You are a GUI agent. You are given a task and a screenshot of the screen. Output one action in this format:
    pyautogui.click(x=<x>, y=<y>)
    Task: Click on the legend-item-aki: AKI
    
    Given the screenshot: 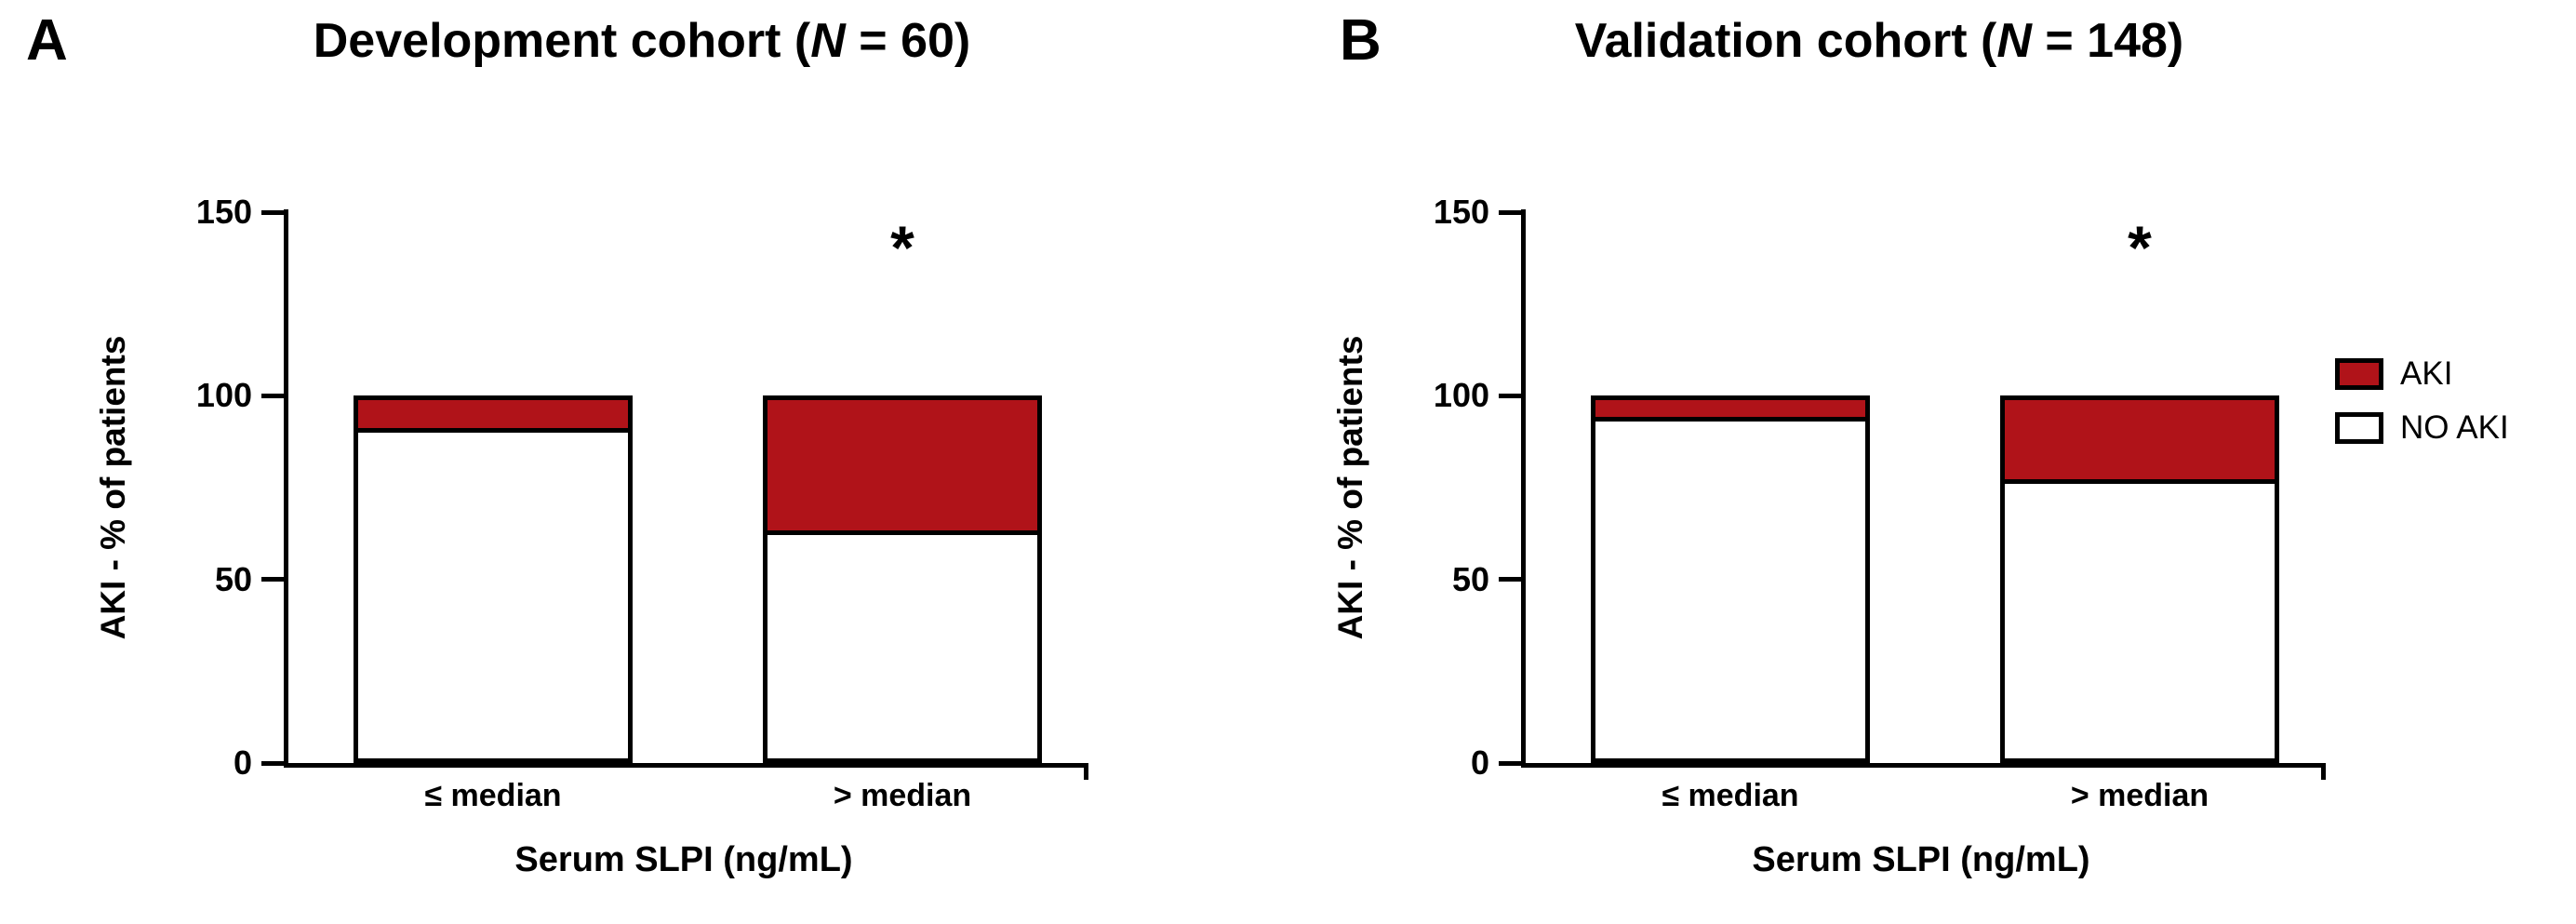 What is the action you would take?
    pyautogui.click(x=2422, y=374)
    